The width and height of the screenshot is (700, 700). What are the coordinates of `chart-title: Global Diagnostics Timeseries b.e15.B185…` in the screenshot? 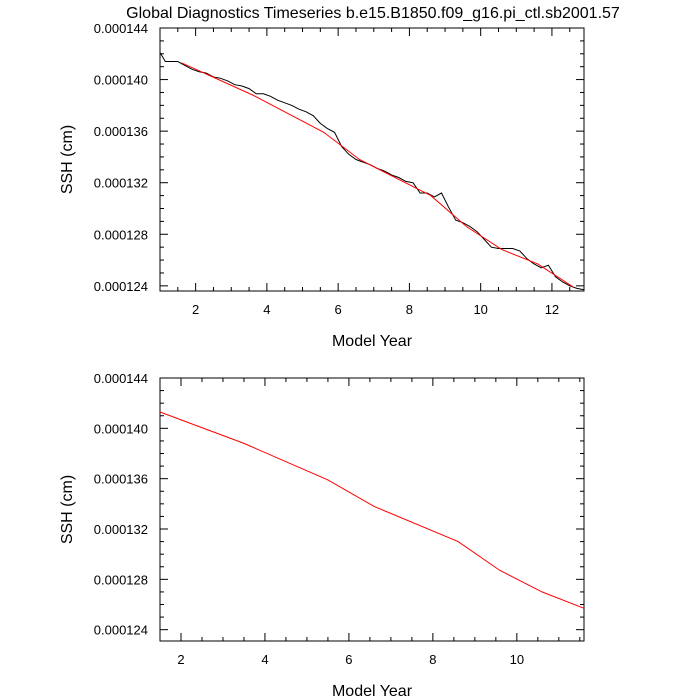 It's located at (373, 13).